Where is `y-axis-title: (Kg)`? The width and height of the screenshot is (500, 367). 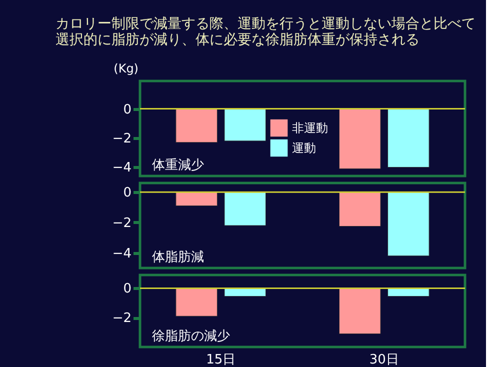 y-axis-title: (Kg) is located at coordinates (126, 69).